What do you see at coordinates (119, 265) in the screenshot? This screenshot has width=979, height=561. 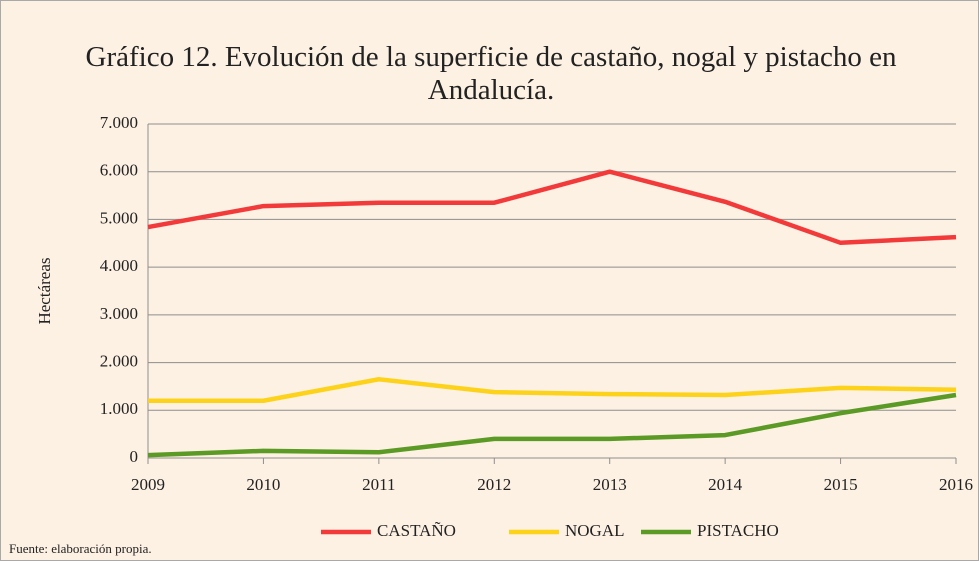 I see `y-tick-label: 4.000` at bounding box center [119, 265].